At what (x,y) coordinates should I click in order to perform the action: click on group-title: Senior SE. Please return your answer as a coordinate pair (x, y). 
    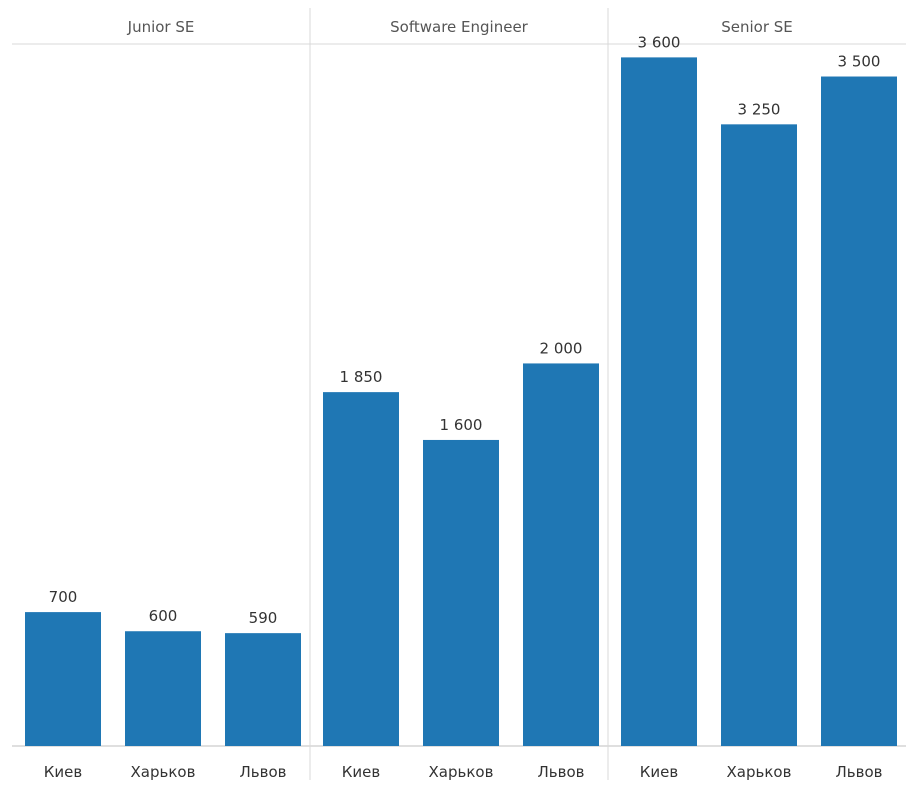
    Looking at the image, I should click on (757, 27).